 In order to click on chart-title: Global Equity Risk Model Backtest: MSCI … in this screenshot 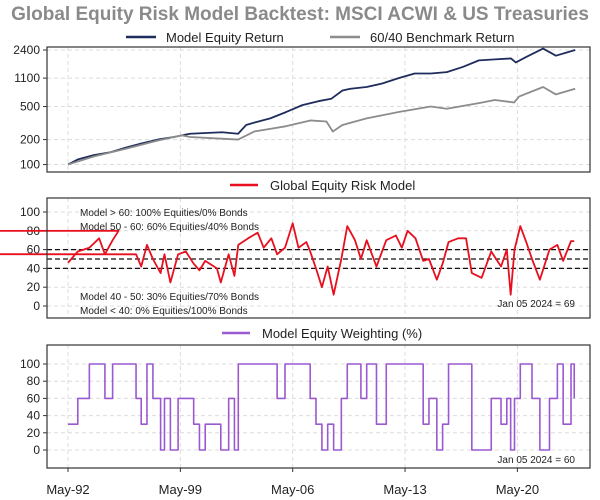, I will do `click(300, 14)`.